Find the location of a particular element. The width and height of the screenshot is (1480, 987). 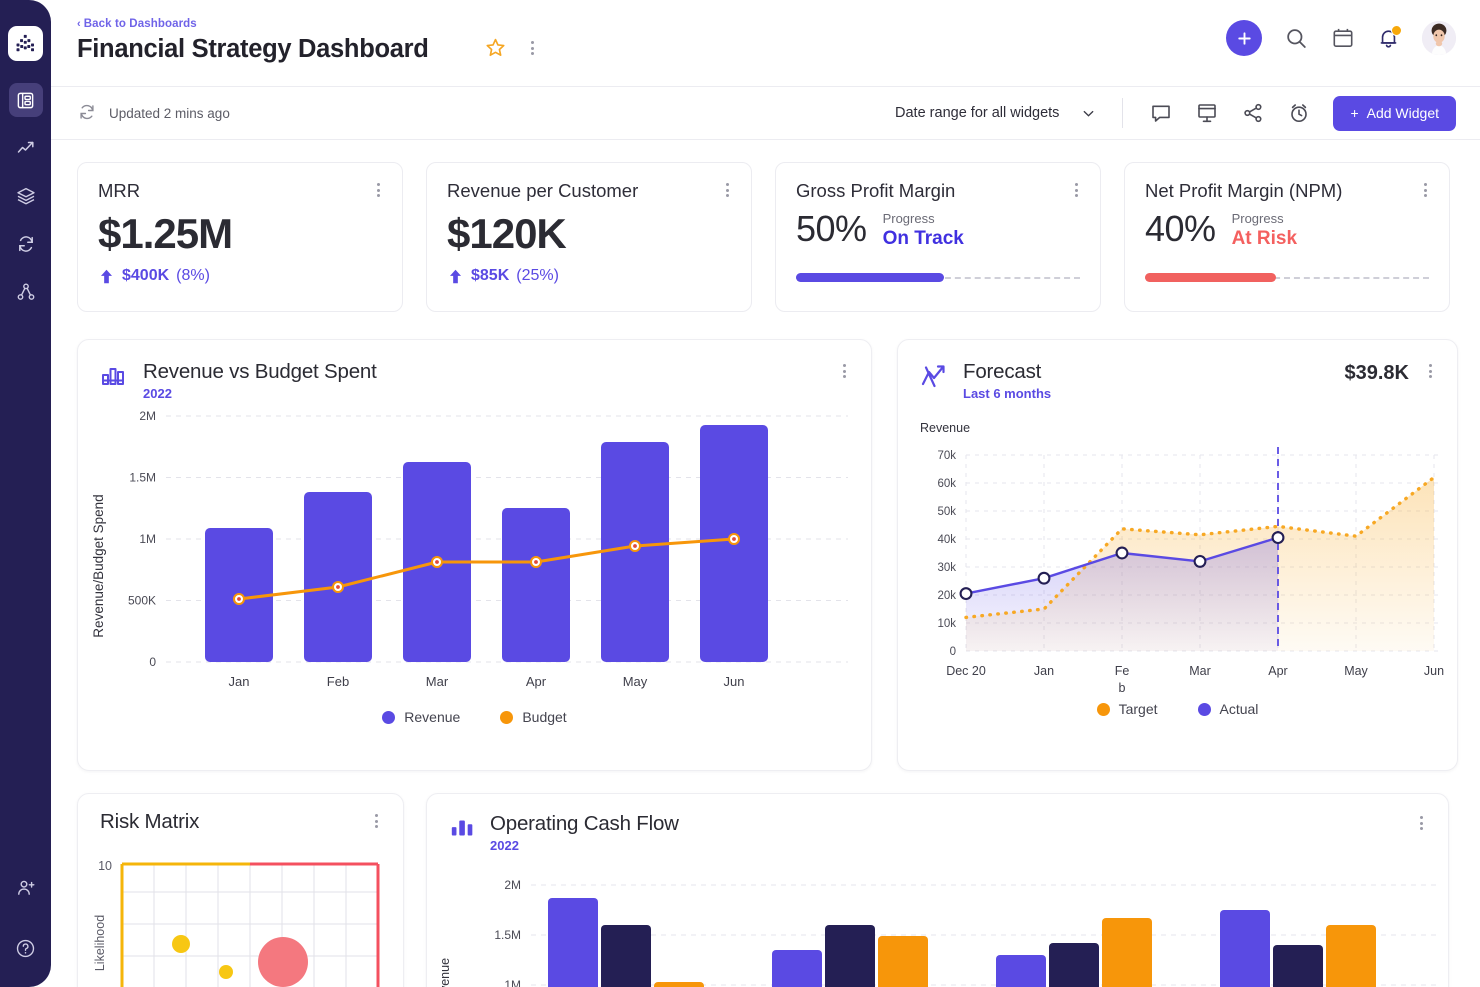

user-plus-icon is located at coordinates (25, 887).